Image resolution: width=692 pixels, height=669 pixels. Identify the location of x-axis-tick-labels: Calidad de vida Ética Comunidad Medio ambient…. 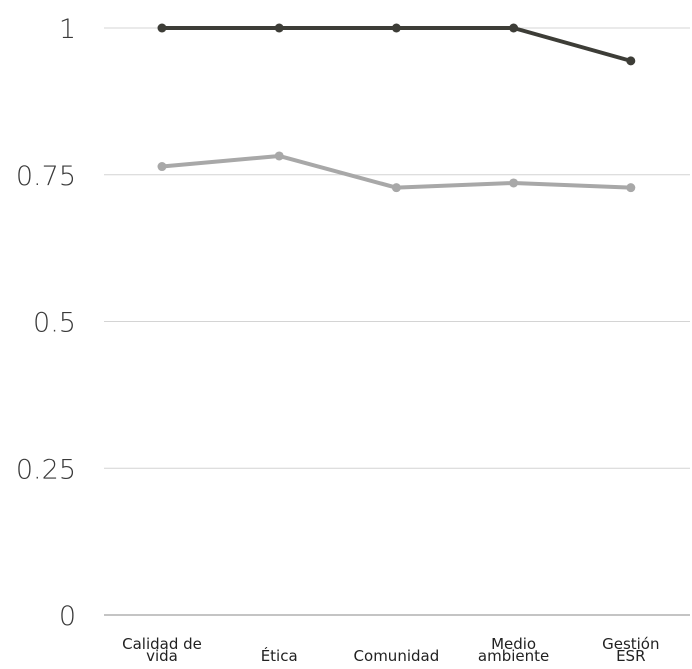
(390, 650).